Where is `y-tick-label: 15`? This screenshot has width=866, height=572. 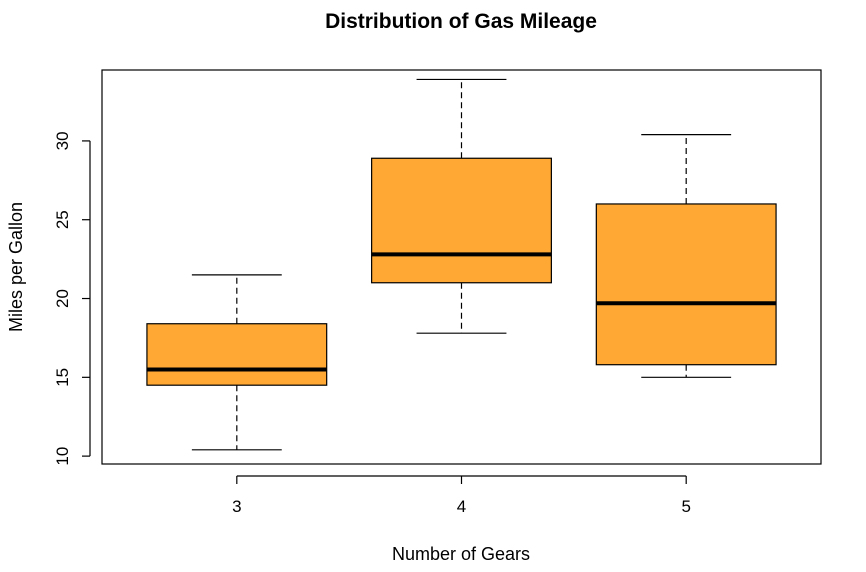
y-tick-label: 15 is located at coordinates (62, 377).